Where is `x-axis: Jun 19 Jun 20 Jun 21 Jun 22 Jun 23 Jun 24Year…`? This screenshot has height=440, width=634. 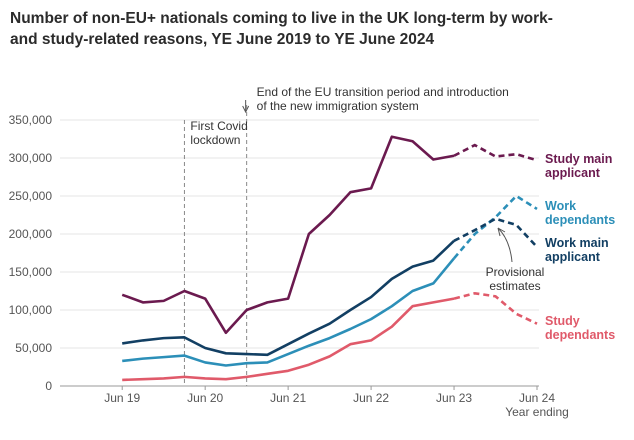
x-axis: Jun 19 Jun 20 Jun 21 Jun 22 Jun 23 Jun 24Year… is located at coordinates (336, 402).